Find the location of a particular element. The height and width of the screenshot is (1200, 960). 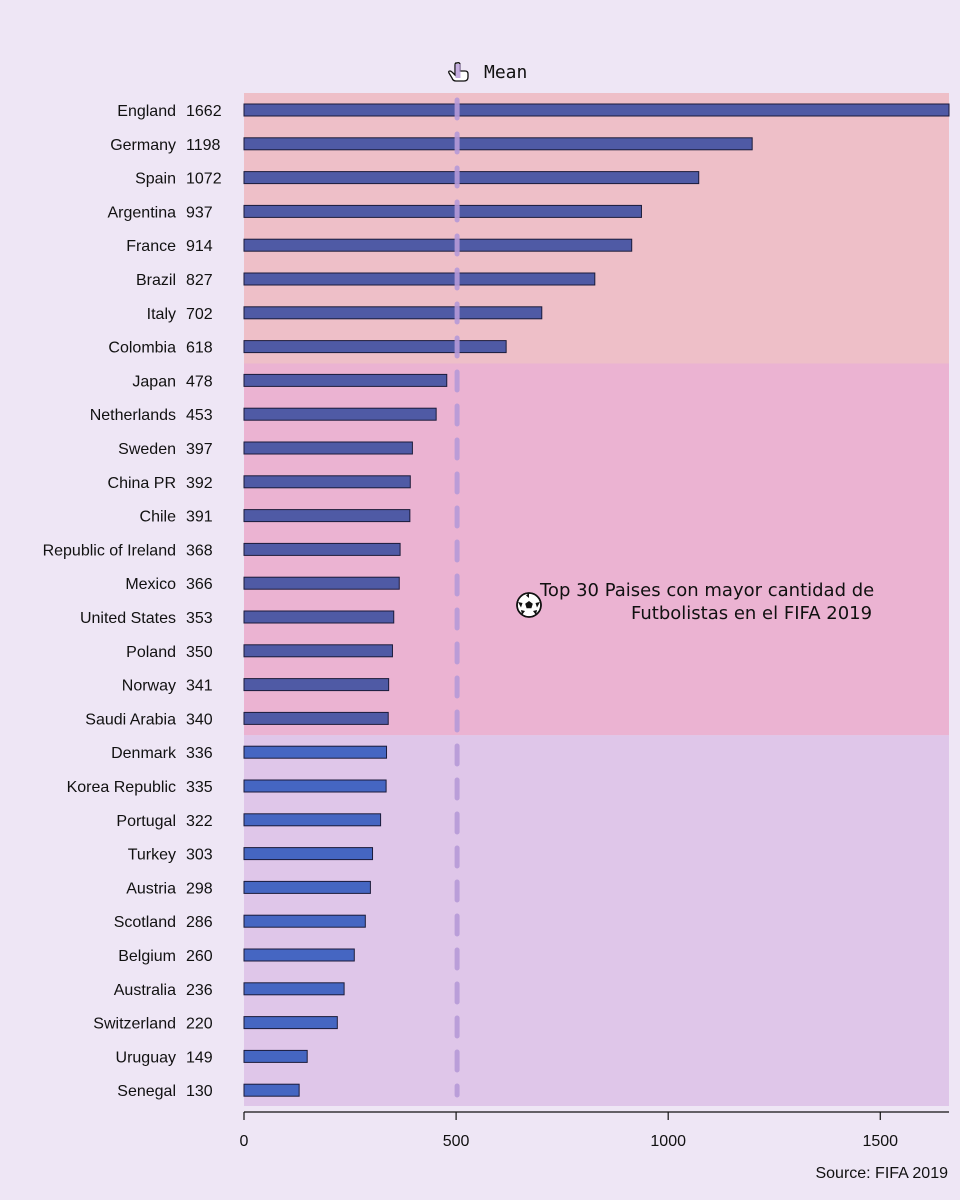

category-label: Australia is located at coordinates (145, 990).